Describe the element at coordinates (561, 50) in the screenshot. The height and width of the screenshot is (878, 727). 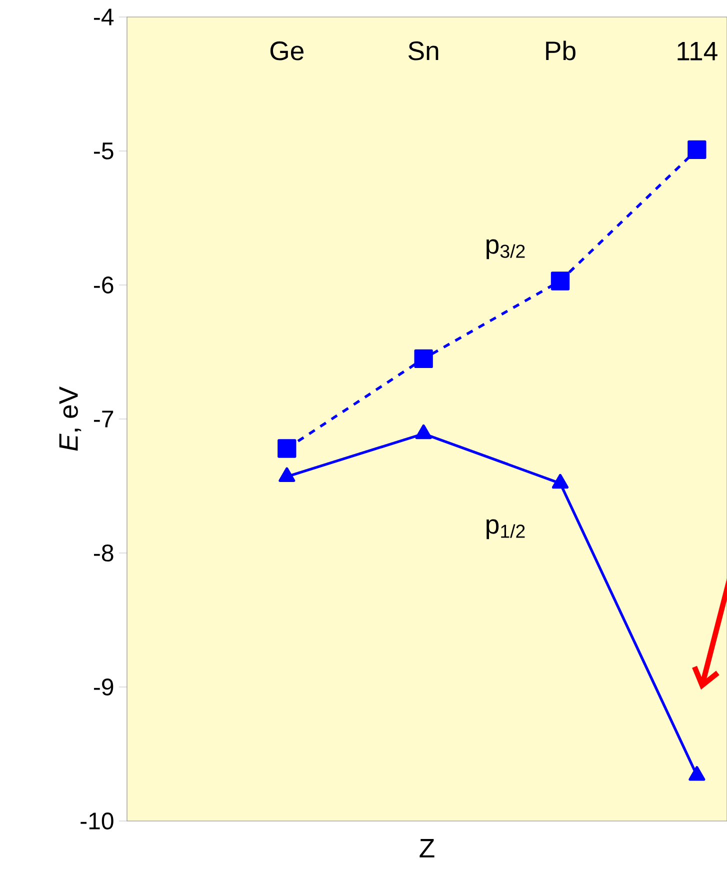
I see `x-tick-label: Pb` at that location.